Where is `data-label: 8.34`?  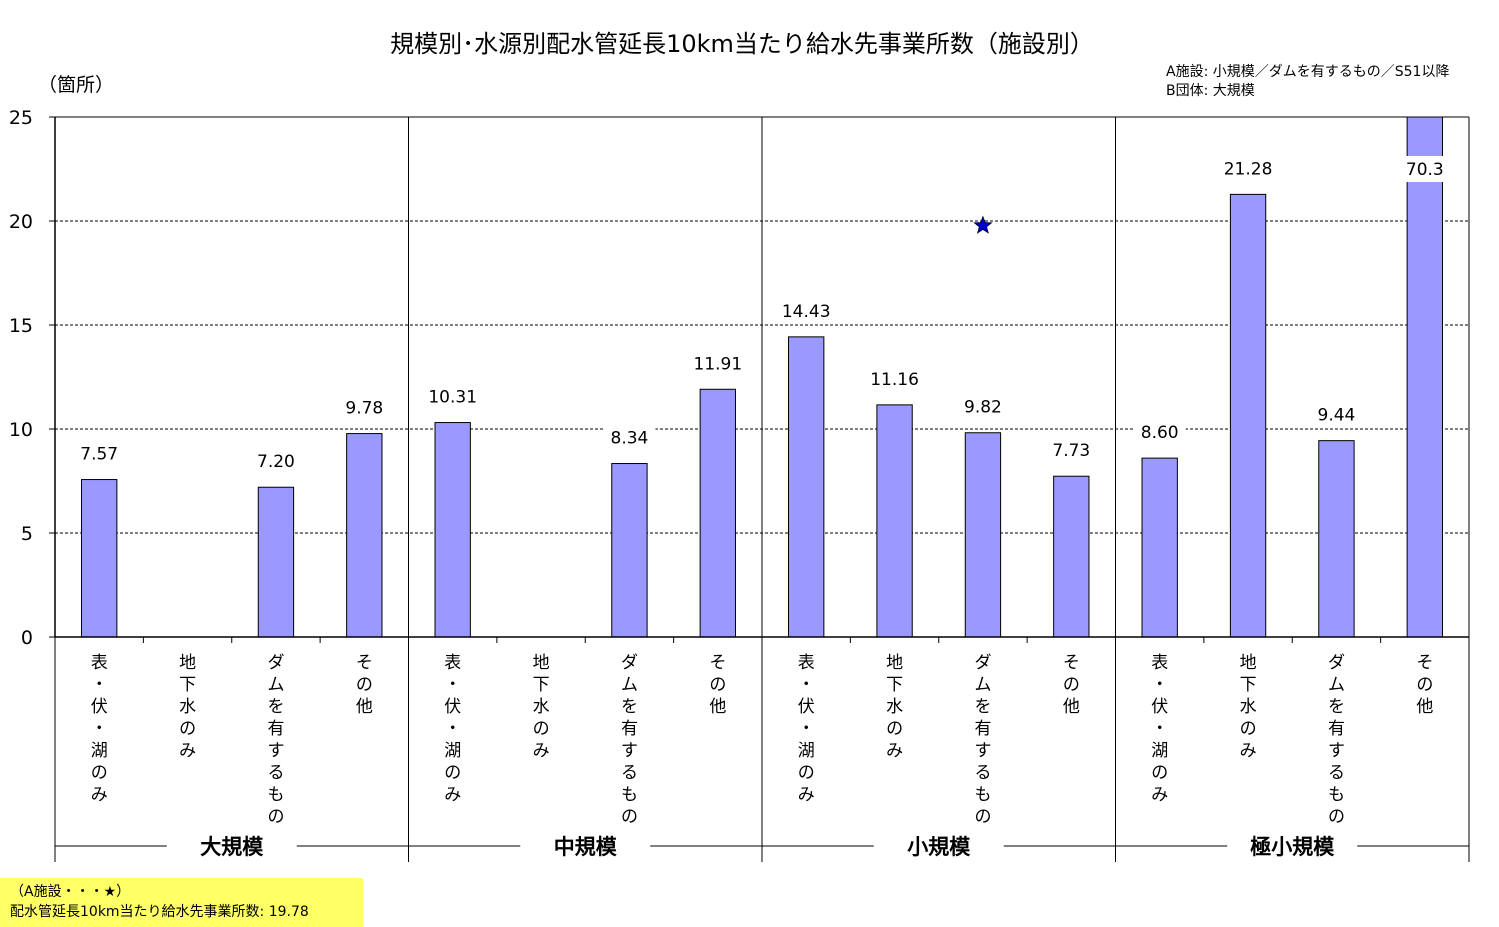
data-label: 8.34 is located at coordinates (630, 439).